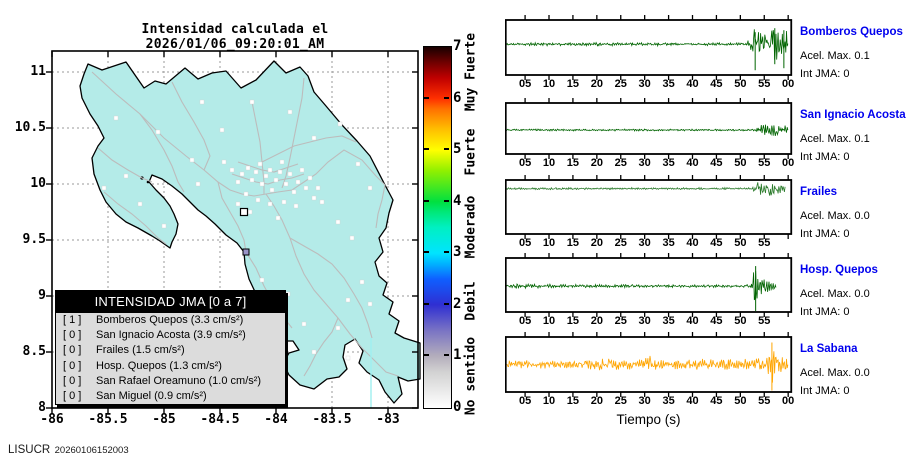 This screenshot has width=910, height=460. I want to click on station-label: La Sabana, so click(829, 349).